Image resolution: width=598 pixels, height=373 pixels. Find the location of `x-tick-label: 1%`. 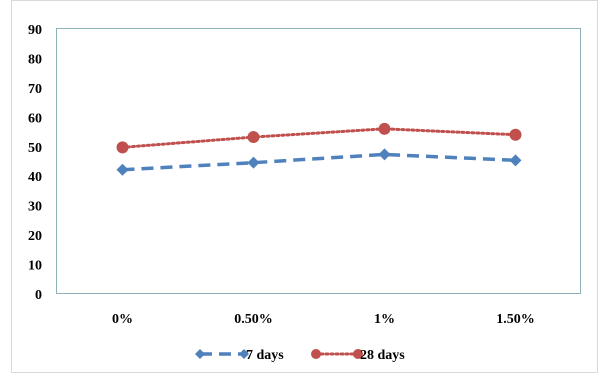

x-tick-label: 1% is located at coordinates (384, 319).